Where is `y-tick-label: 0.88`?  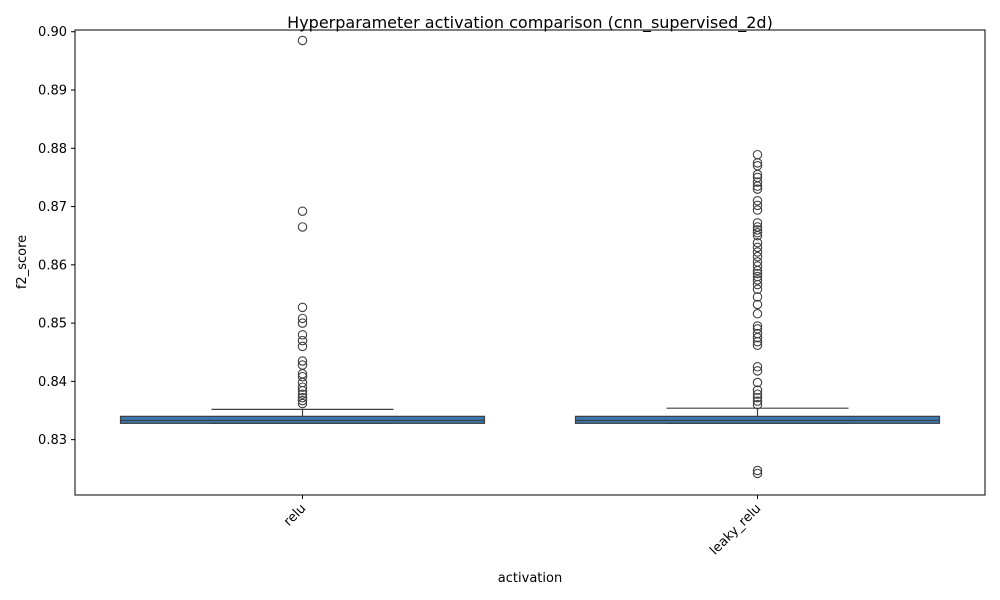 y-tick-label: 0.88 is located at coordinates (52, 149).